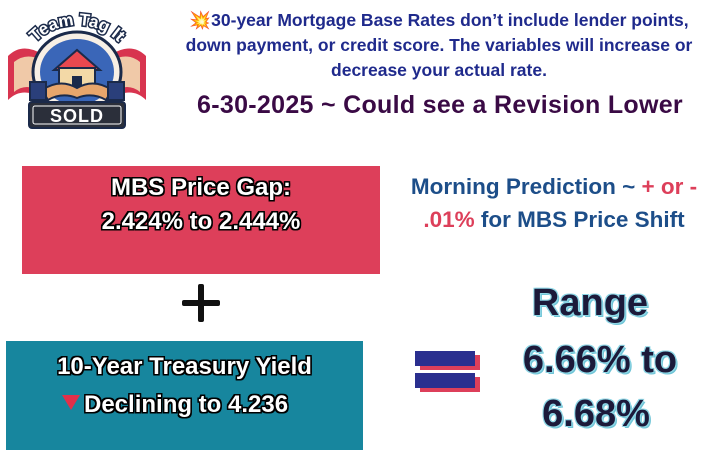  Describe the element at coordinates (526, 186) in the screenshot. I see `prediction-text-start: Morning Prediction ~` at that location.